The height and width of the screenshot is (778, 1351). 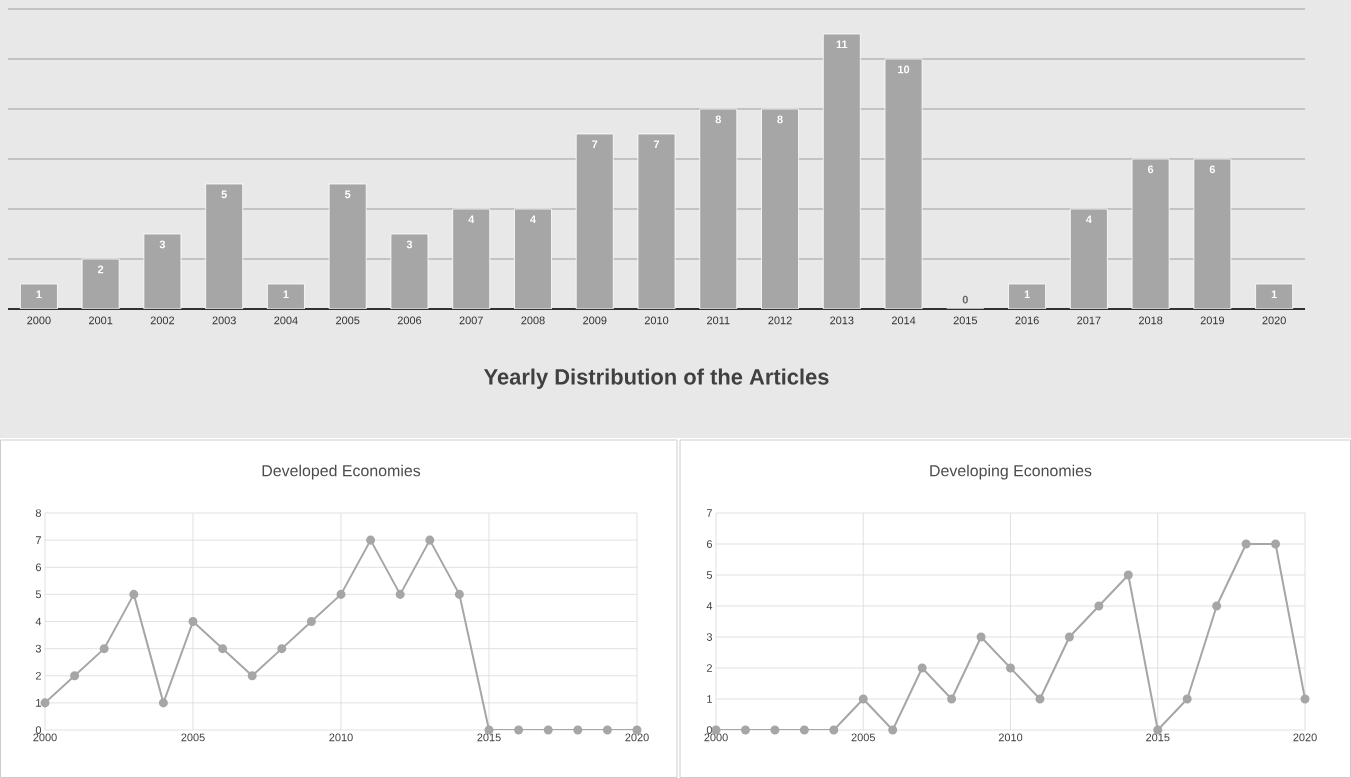 I want to click on data-label: 8, so click(x=718, y=119).